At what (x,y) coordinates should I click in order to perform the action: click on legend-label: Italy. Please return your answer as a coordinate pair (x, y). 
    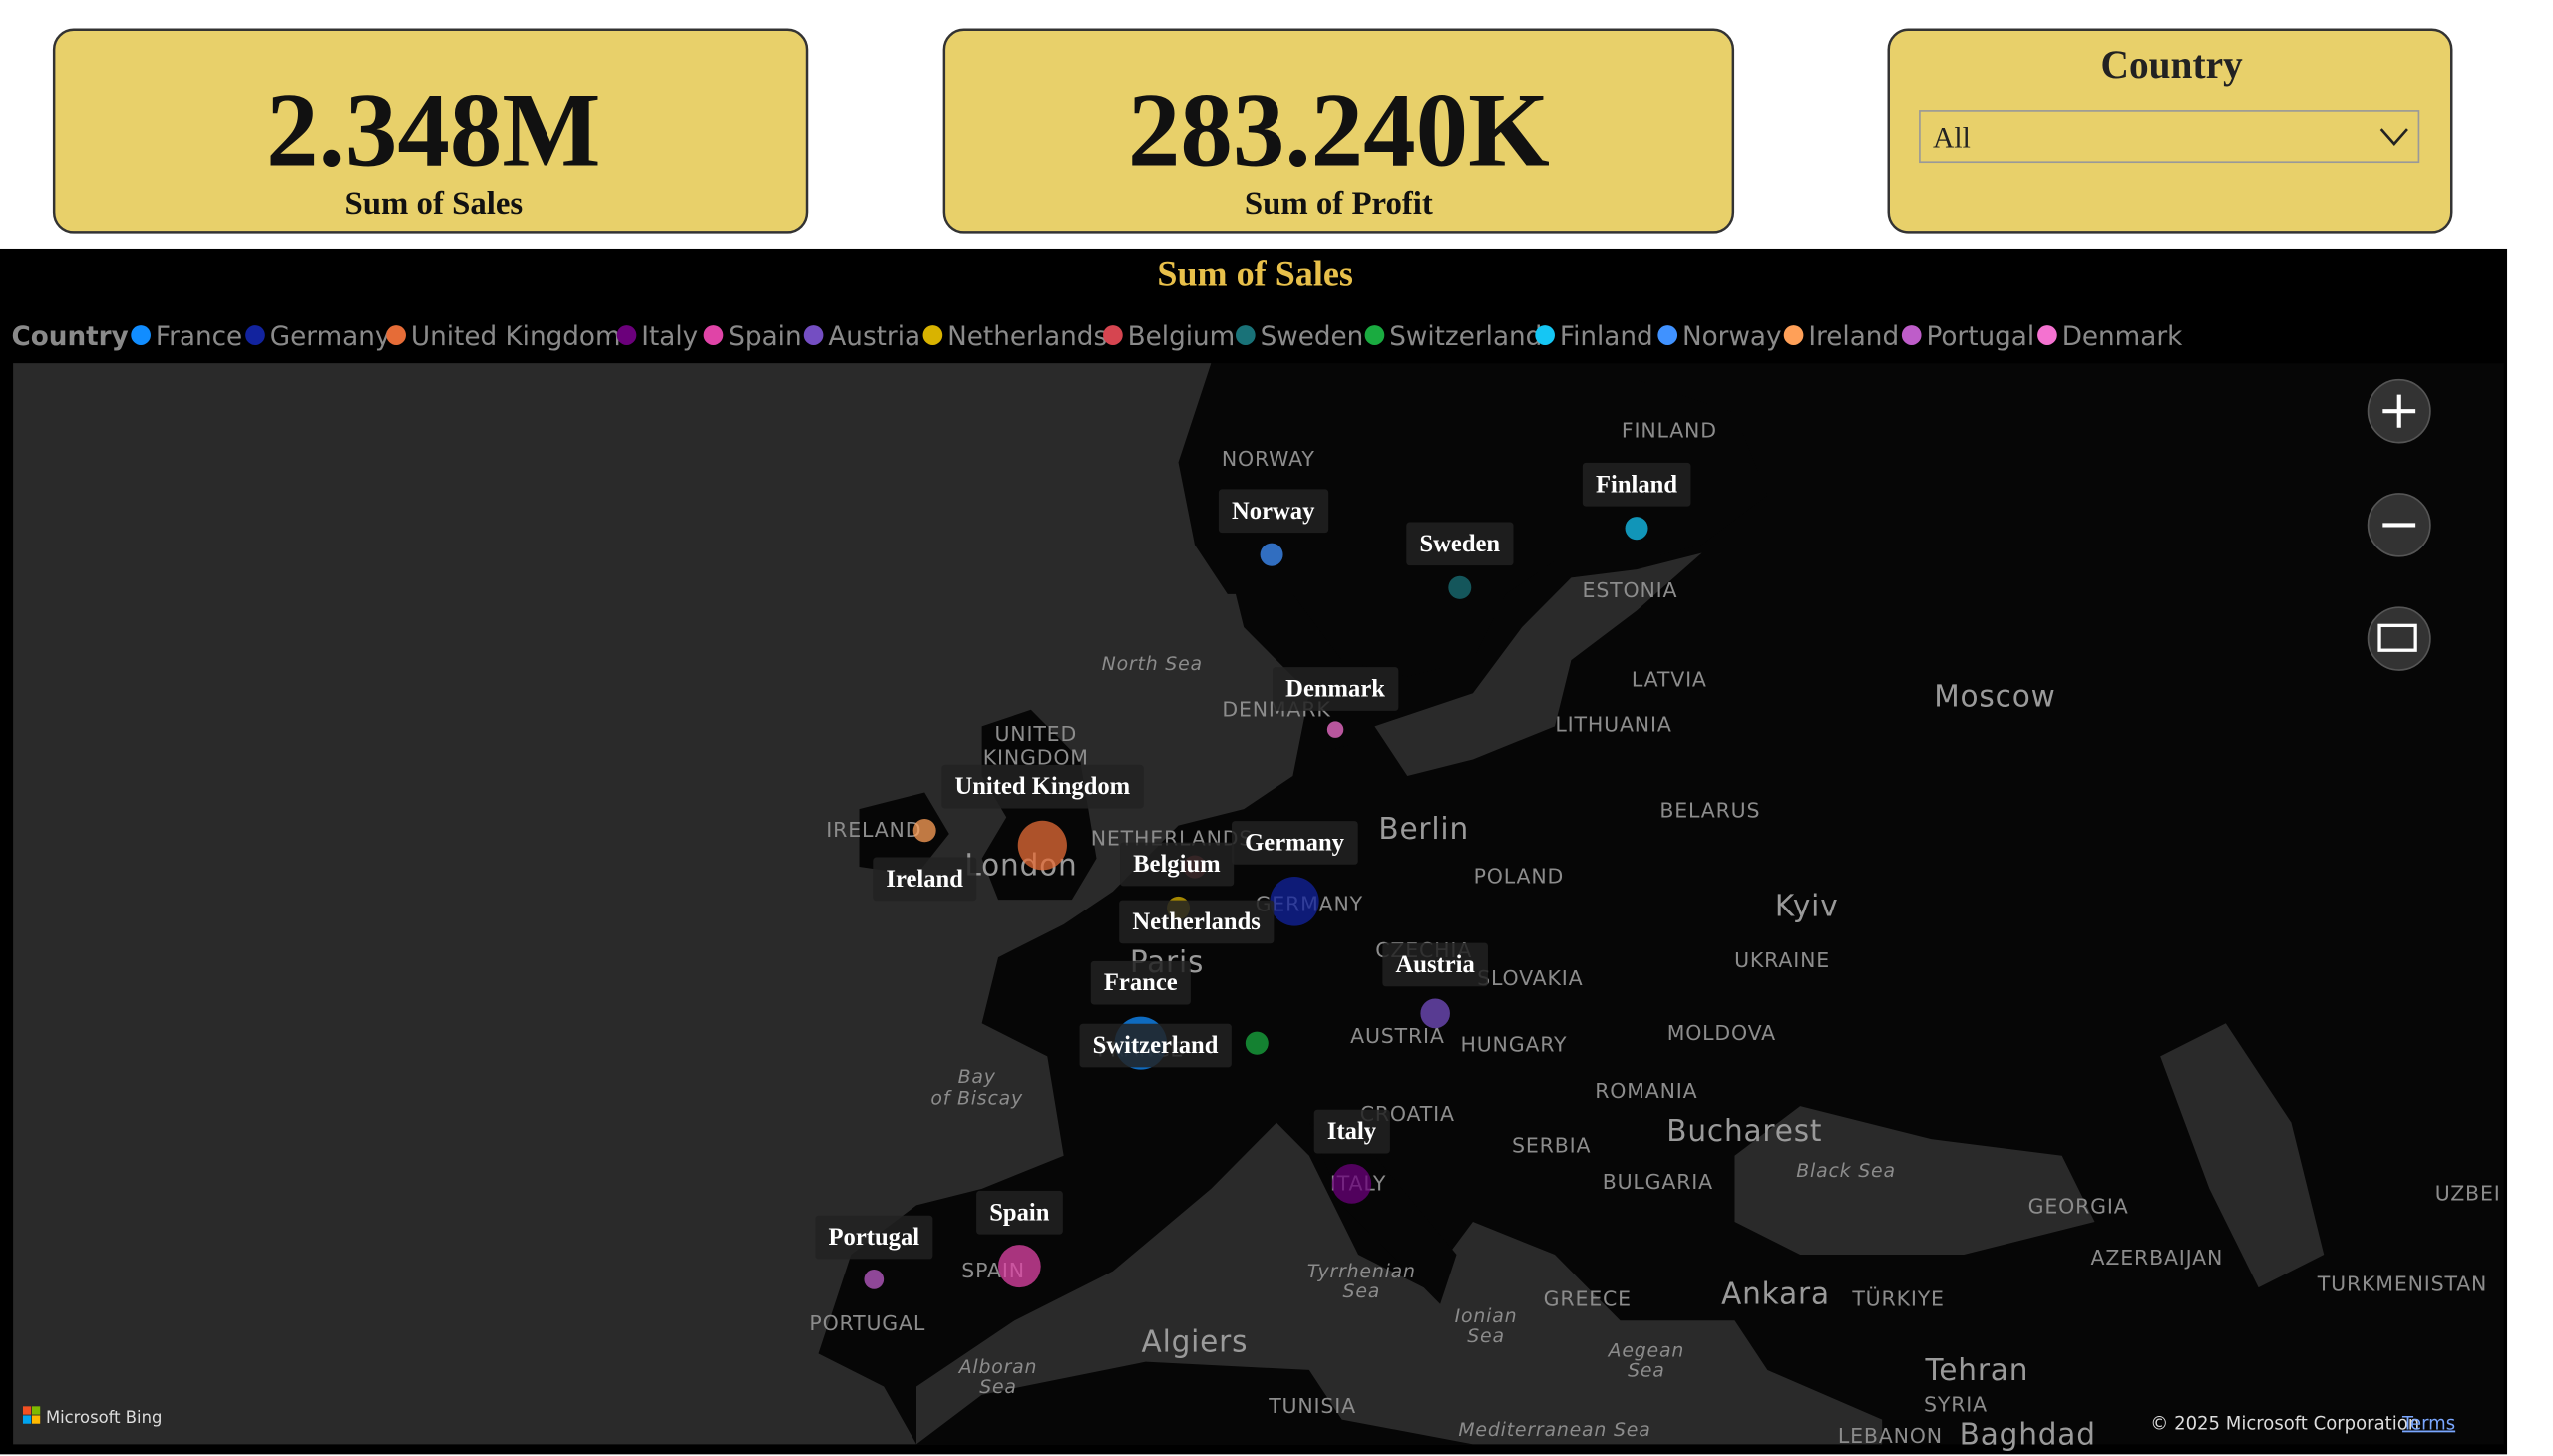
    Looking at the image, I should click on (670, 337).